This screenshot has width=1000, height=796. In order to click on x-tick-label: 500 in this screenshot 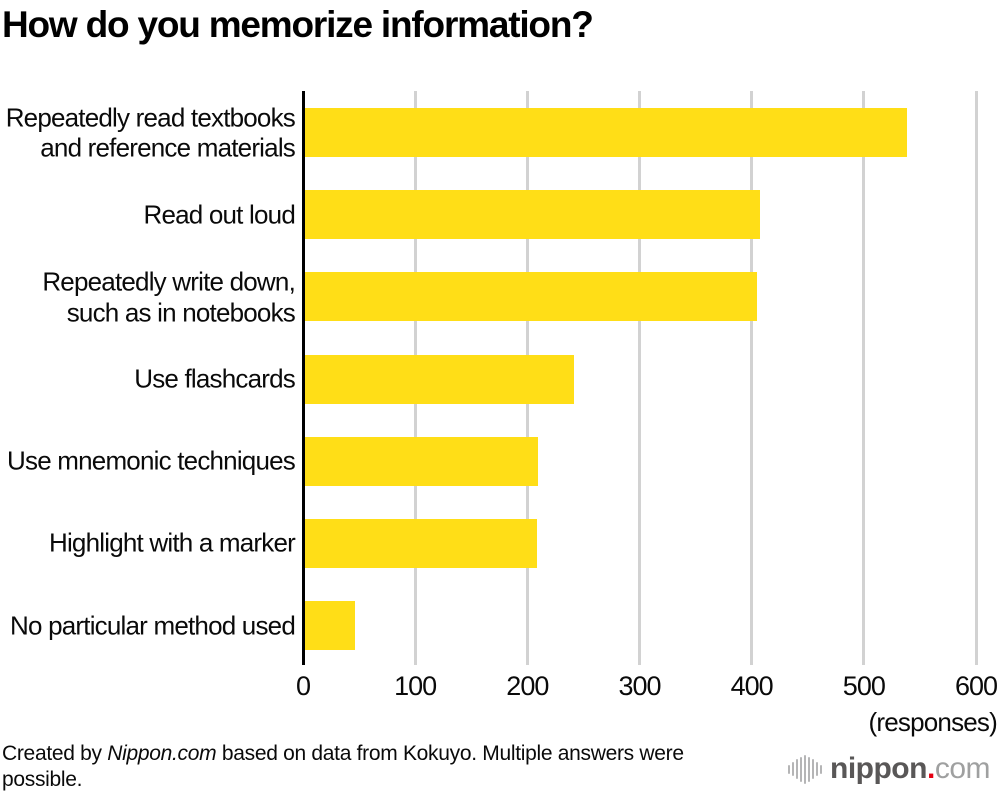, I will do `click(864, 686)`.